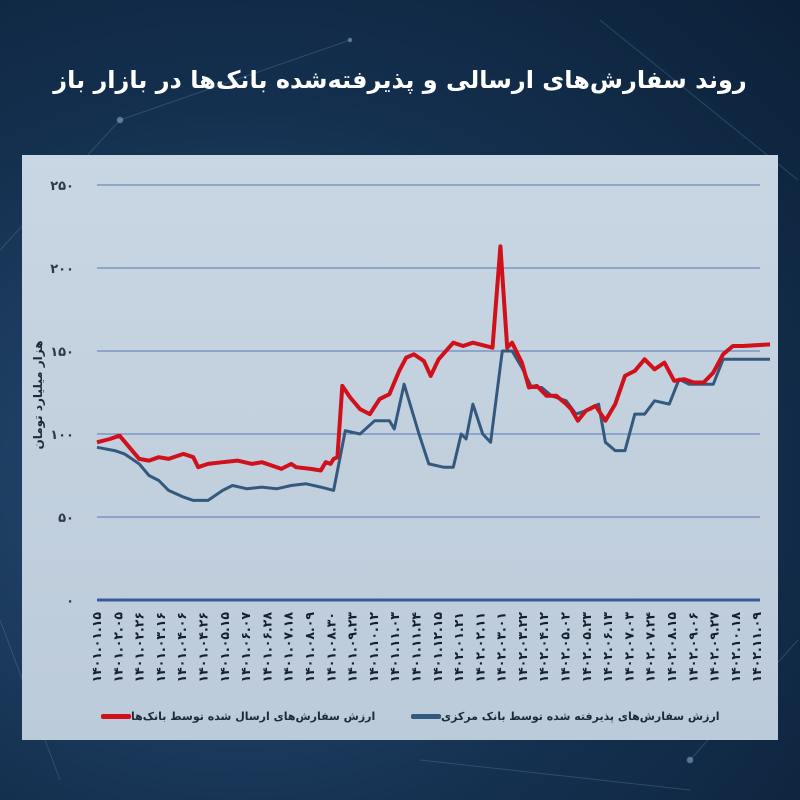 Image resolution: width=800 pixels, height=800 pixels. What do you see at coordinates (66, 518) in the screenshot?
I see `y-tick-label: ۵۰` at bounding box center [66, 518].